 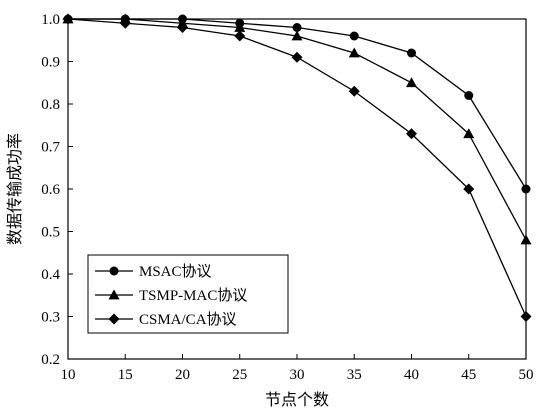 I want to click on legend-item: TSMP-MAC协议, so click(x=171, y=295).